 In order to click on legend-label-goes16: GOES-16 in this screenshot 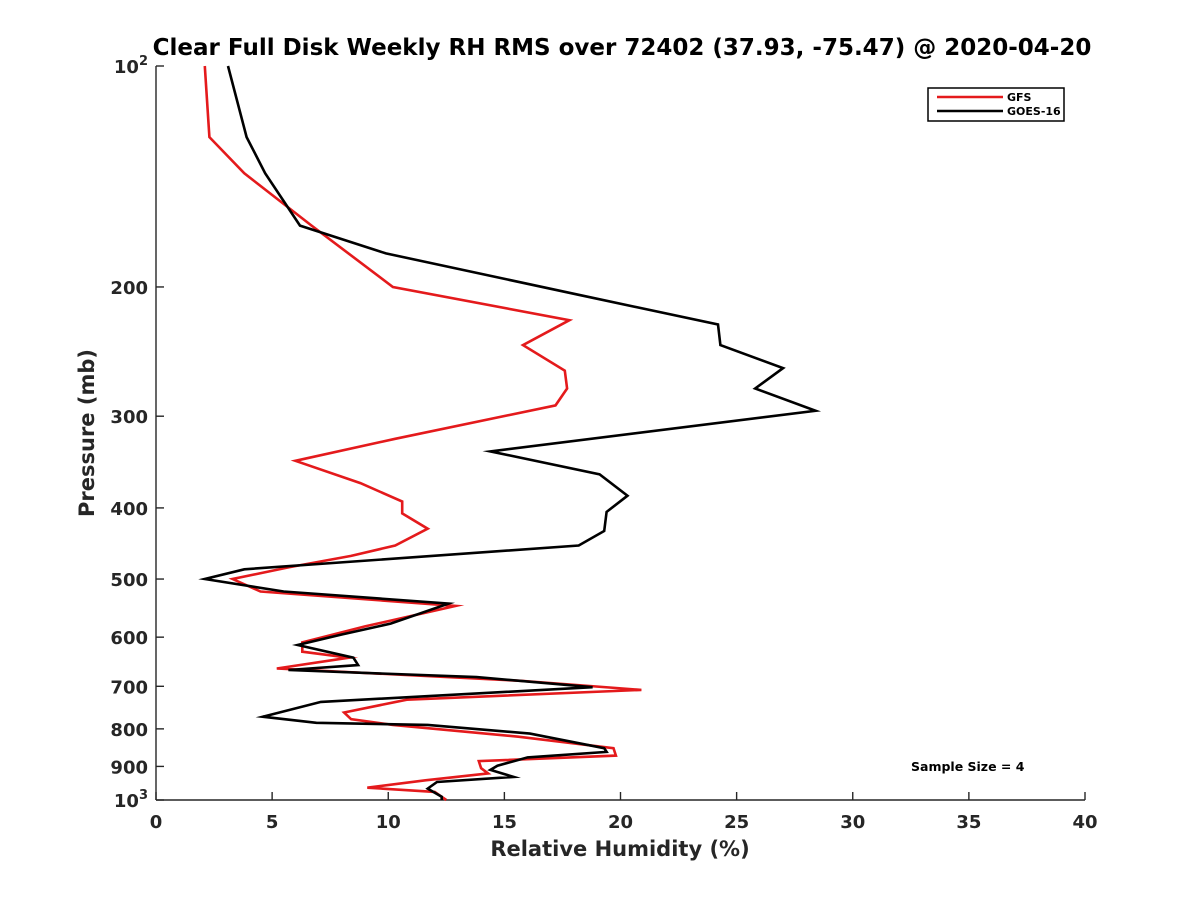, I will do `click(1034, 111)`.